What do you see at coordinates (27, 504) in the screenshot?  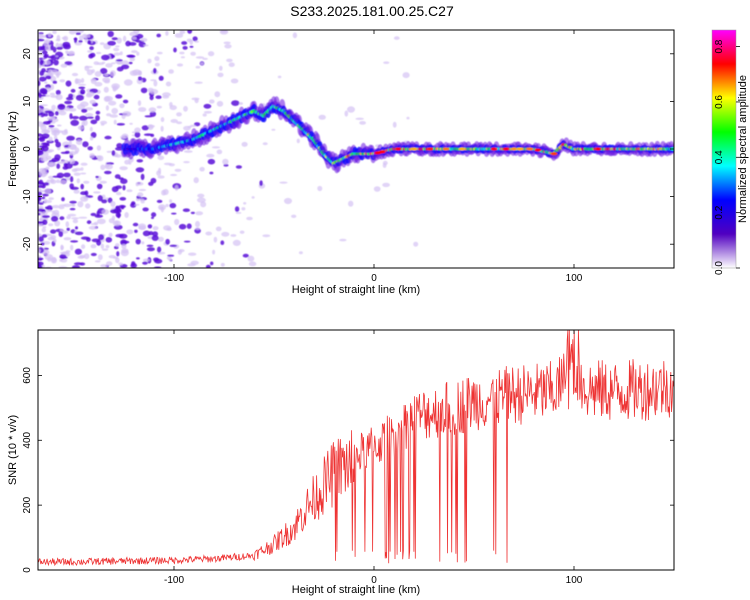 I see `y-tick-label: 200` at bounding box center [27, 504].